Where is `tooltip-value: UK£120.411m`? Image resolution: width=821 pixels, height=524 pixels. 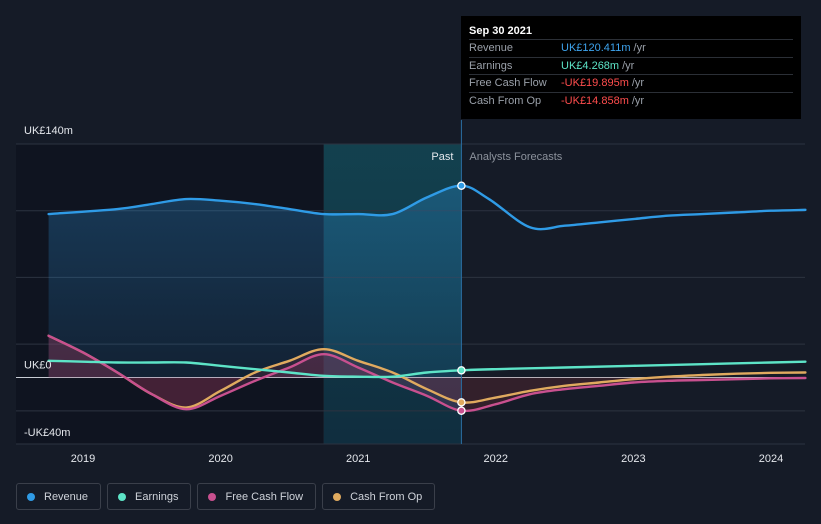 tooltip-value: UK£120.411m is located at coordinates (596, 48).